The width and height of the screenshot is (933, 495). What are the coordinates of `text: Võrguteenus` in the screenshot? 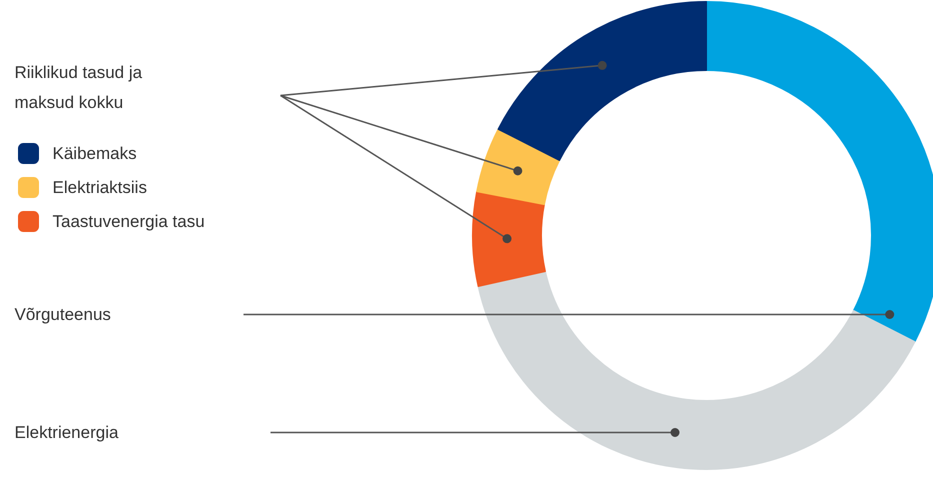 It's located at (62, 314).